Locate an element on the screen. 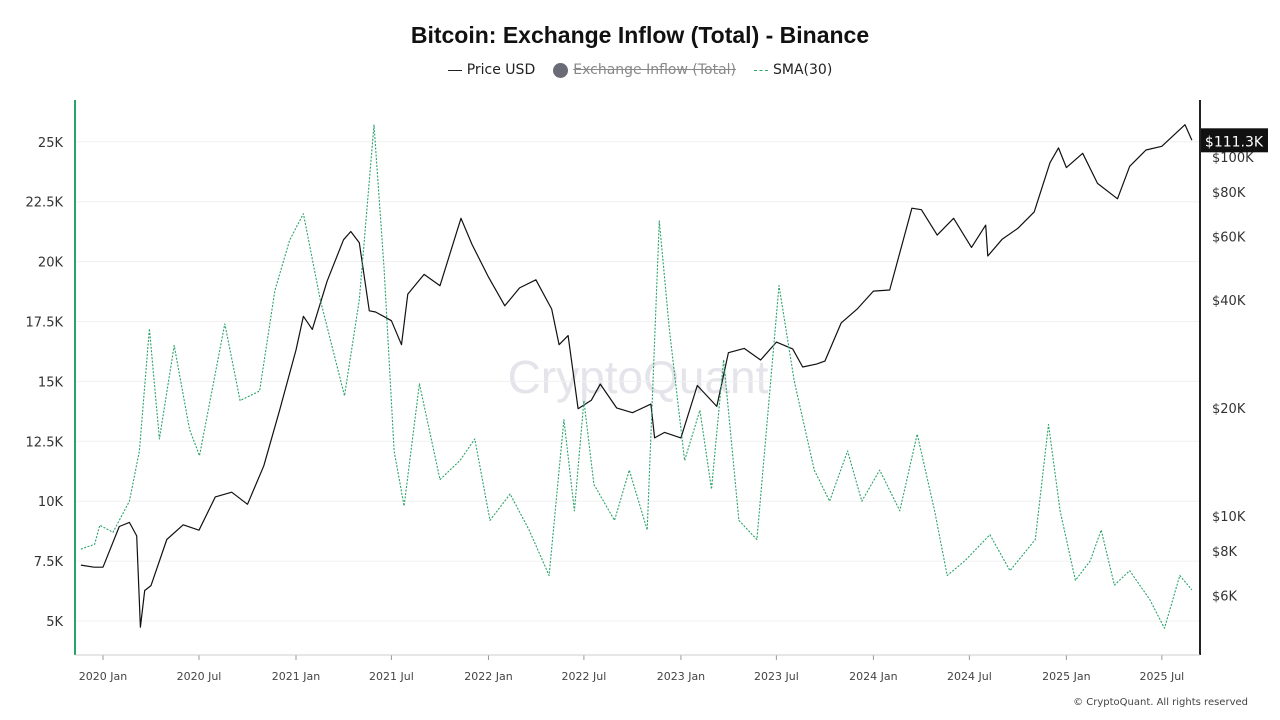 Image resolution: width=1280 pixels, height=720 pixels. legend-label: Exchange Inflow (Total) is located at coordinates (654, 70).